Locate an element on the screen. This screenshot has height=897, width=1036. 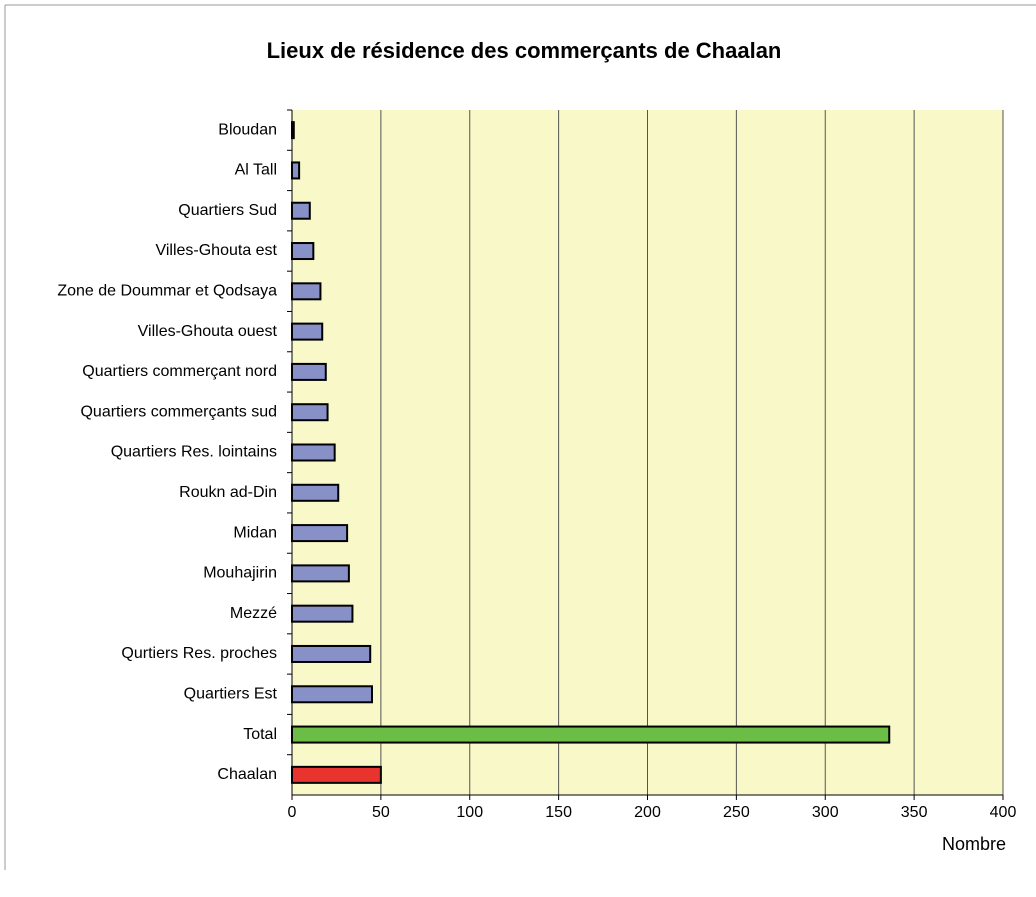
x-tick-label: 0 is located at coordinates (292, 812).